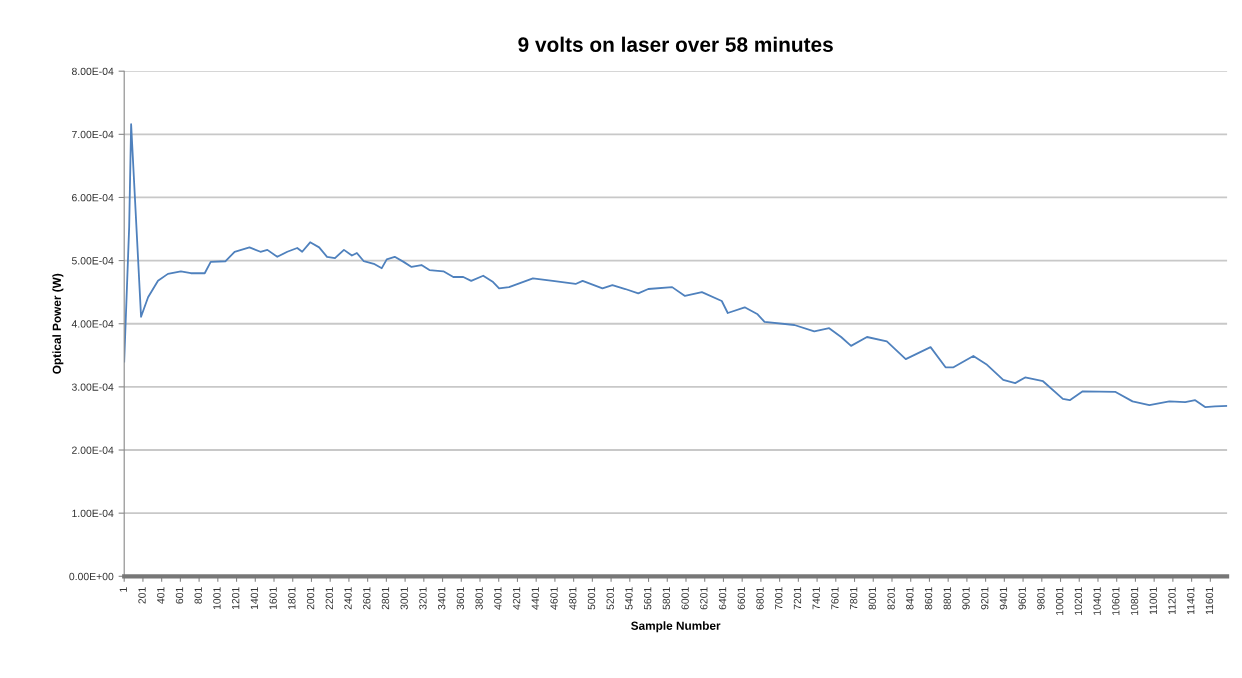 Image resolution: width=1242 pixels, height=678 pixels. Describe the element at coordinates (217, 598) in the screenshot. I see `x-tick-label: 1001` at that location.